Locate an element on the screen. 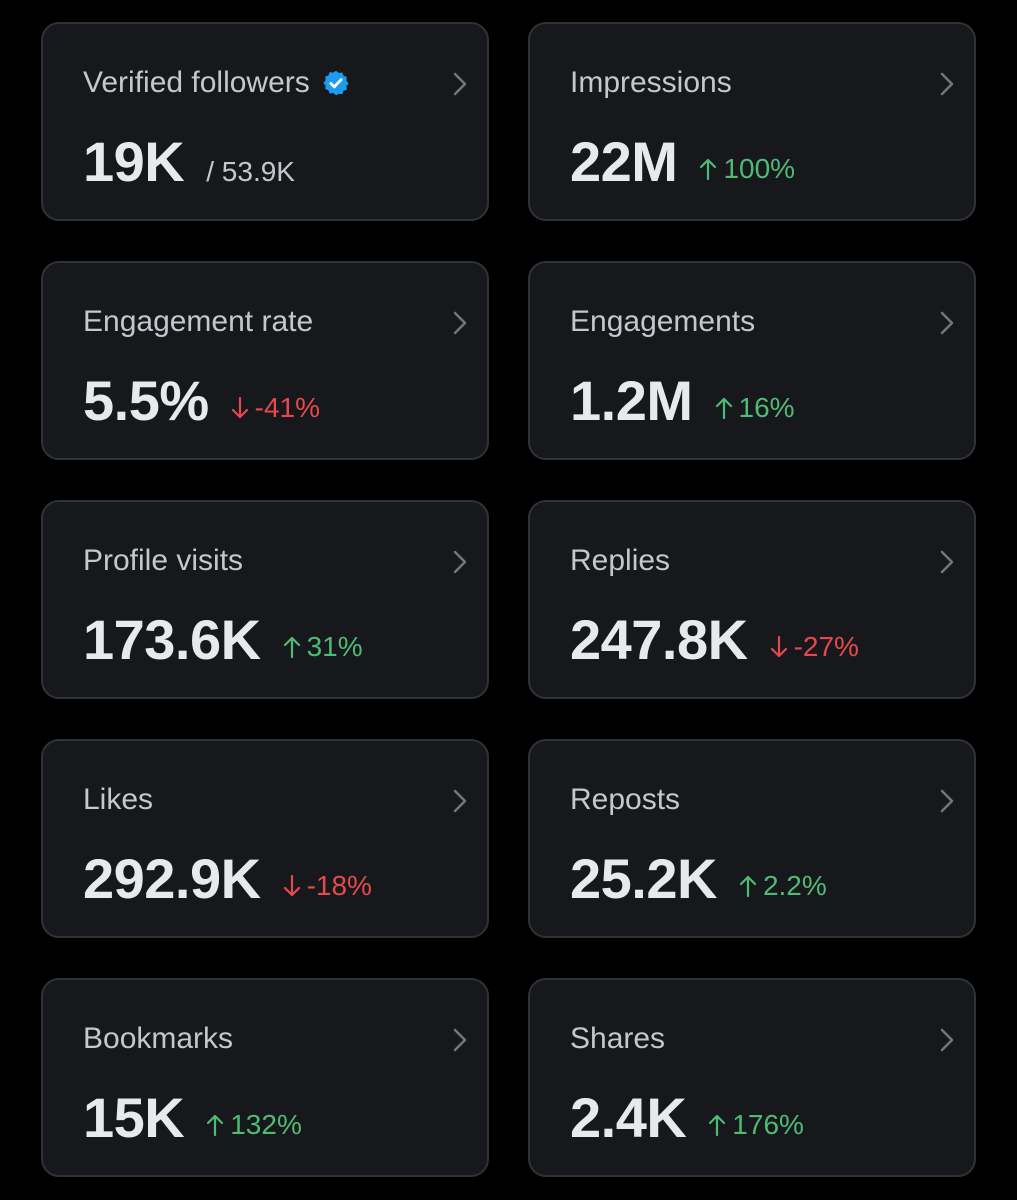 The width and height of the screenshot is (1017, 1200). change-indicator: 31% is located at coordinates (323, 647).